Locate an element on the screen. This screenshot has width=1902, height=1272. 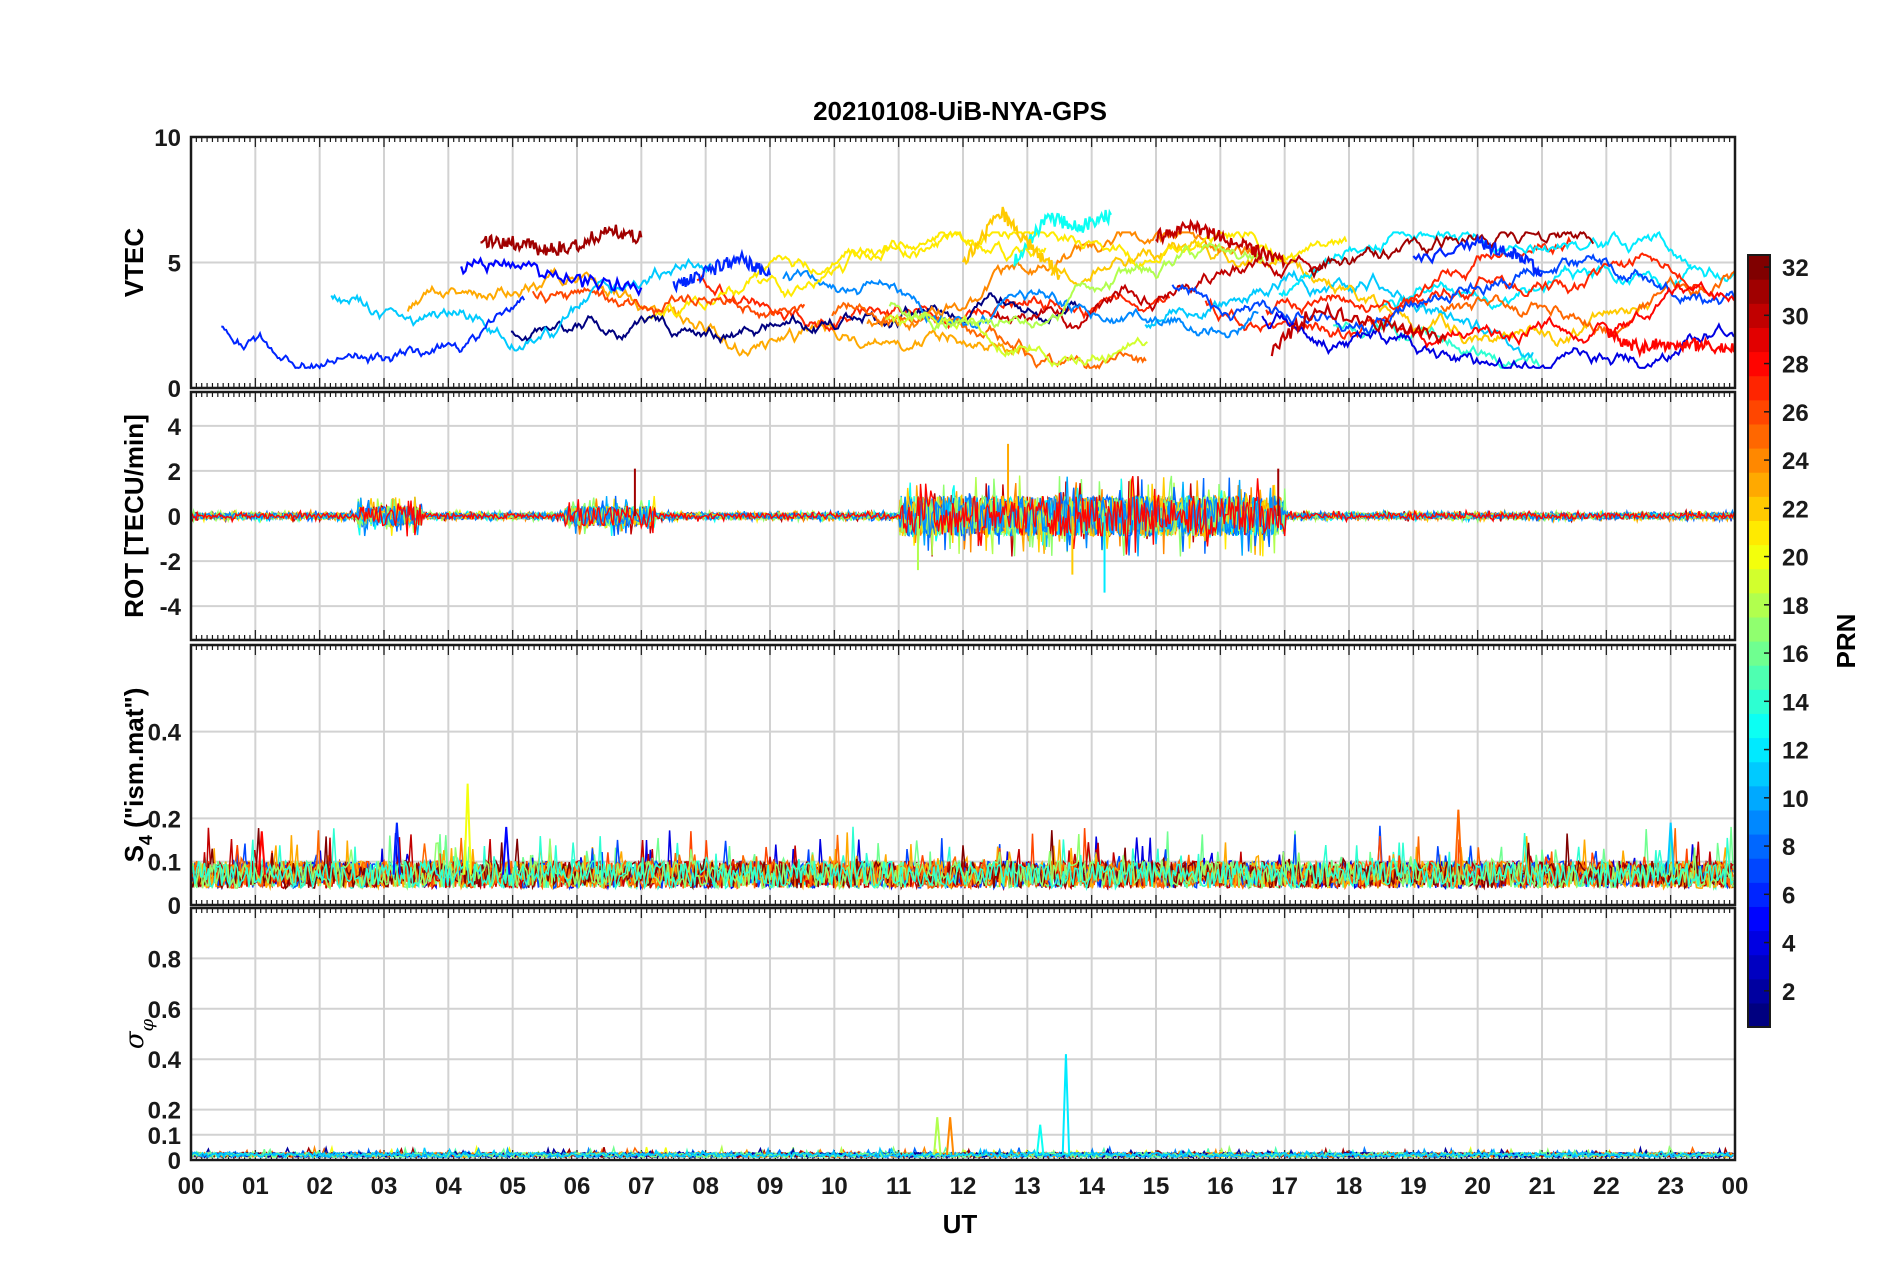
x-tick-label: 22 is located at coordinates (1606, 1186).